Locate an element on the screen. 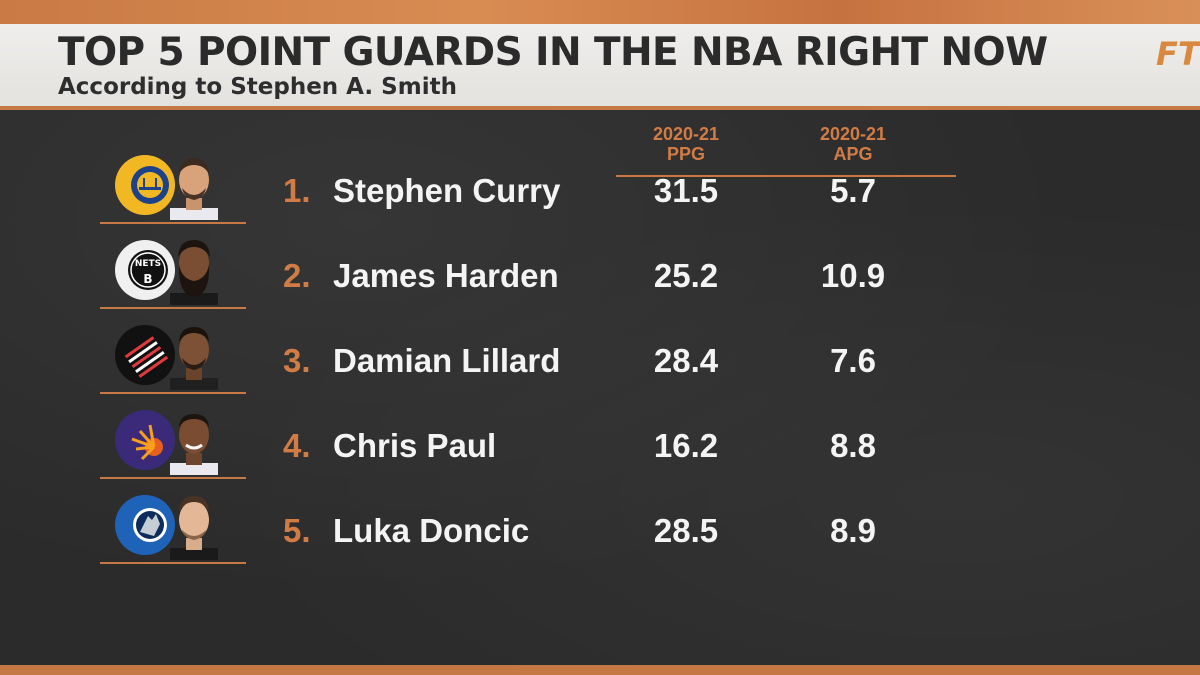 The width and height of the screenshot is (1200, 675). player-name: Stephen Curry is located at coordinates (447, 190).